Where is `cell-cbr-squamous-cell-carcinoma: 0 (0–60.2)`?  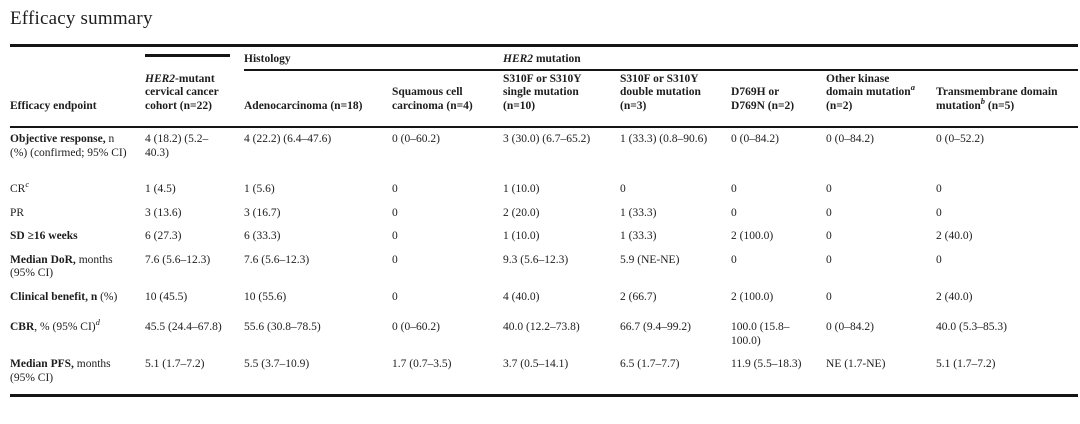 cell-cbr-squamous-cell-carcinoma: 0 (0–60.2) is located at coordinates (416, 327).